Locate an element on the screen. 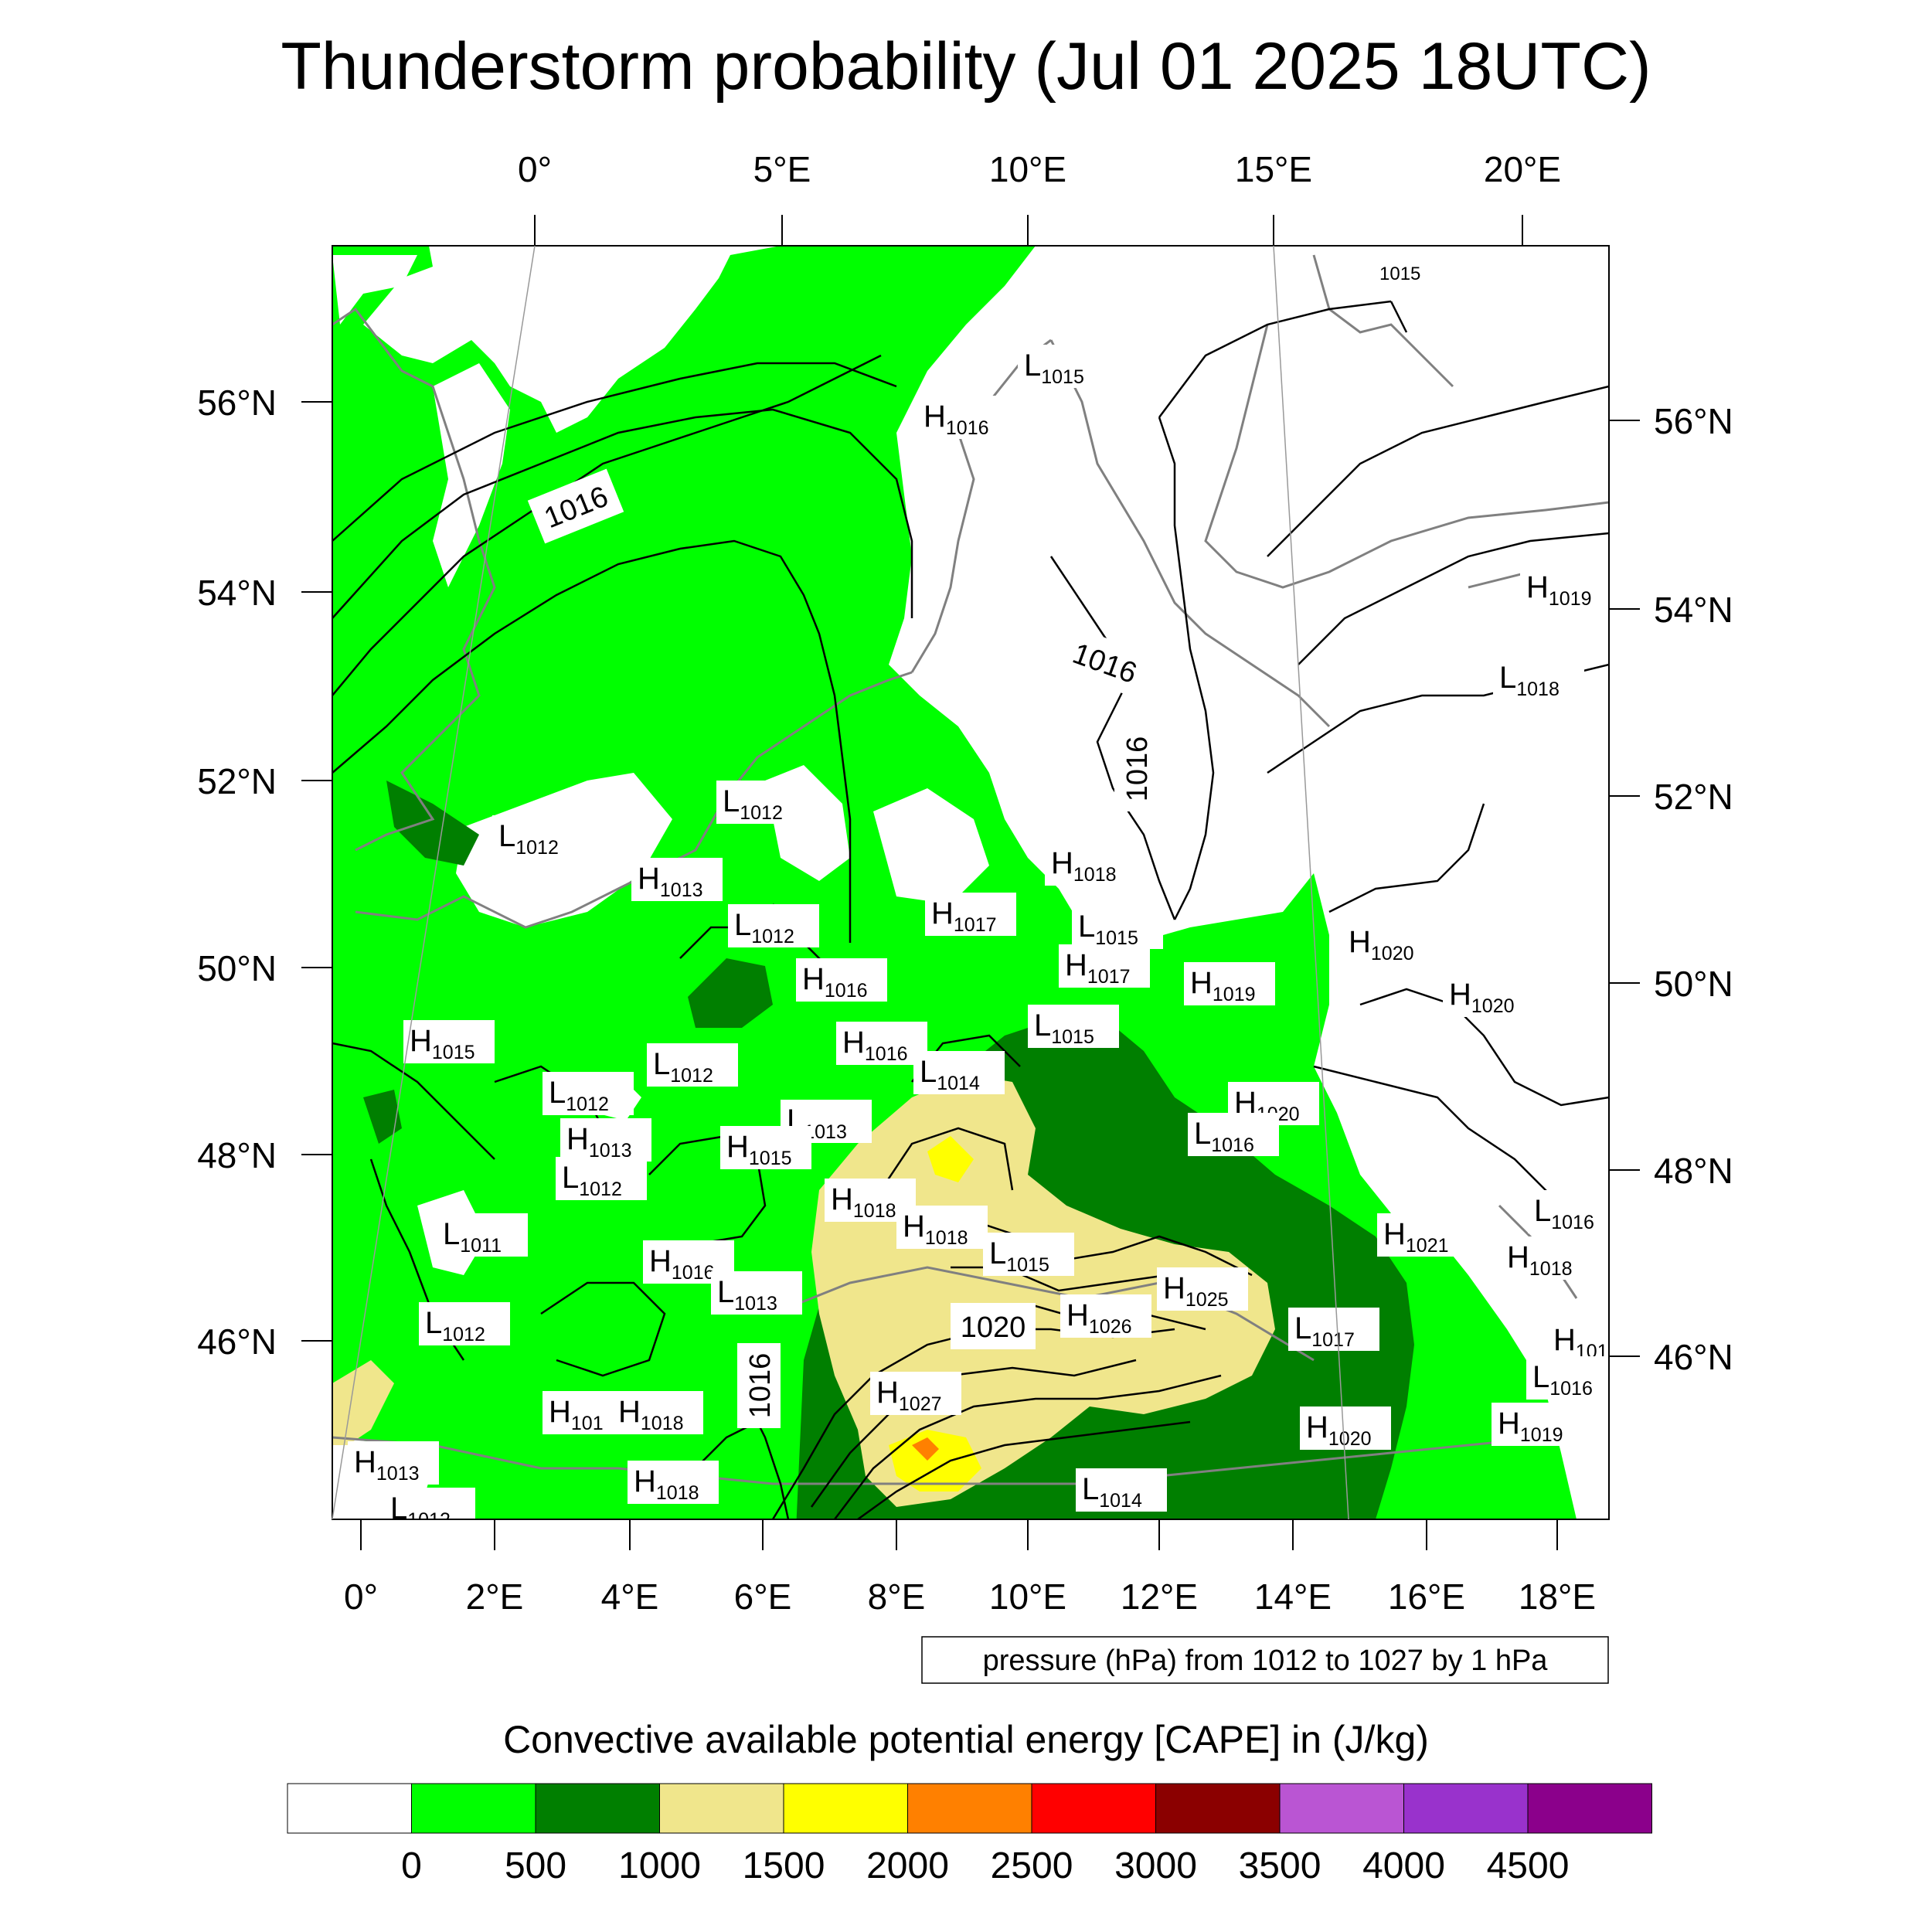 This screenshot has width=1932, height=1932. left-latitude-labels: 56°N 54°N 52°N 50°N 48°N 46°N is located at coordinates (237, 872).